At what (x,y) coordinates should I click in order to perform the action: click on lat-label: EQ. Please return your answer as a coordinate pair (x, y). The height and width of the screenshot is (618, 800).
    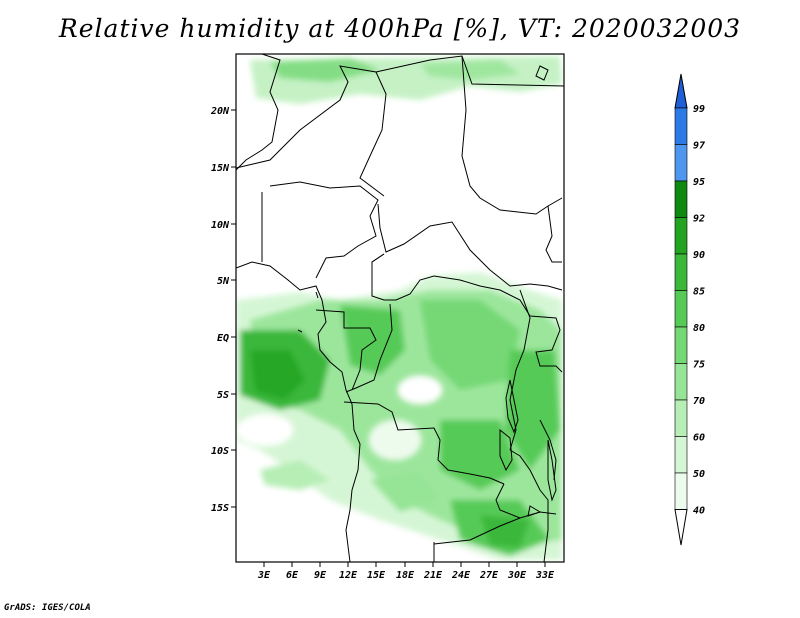
    Looking at the image, I should click on (223, 338).